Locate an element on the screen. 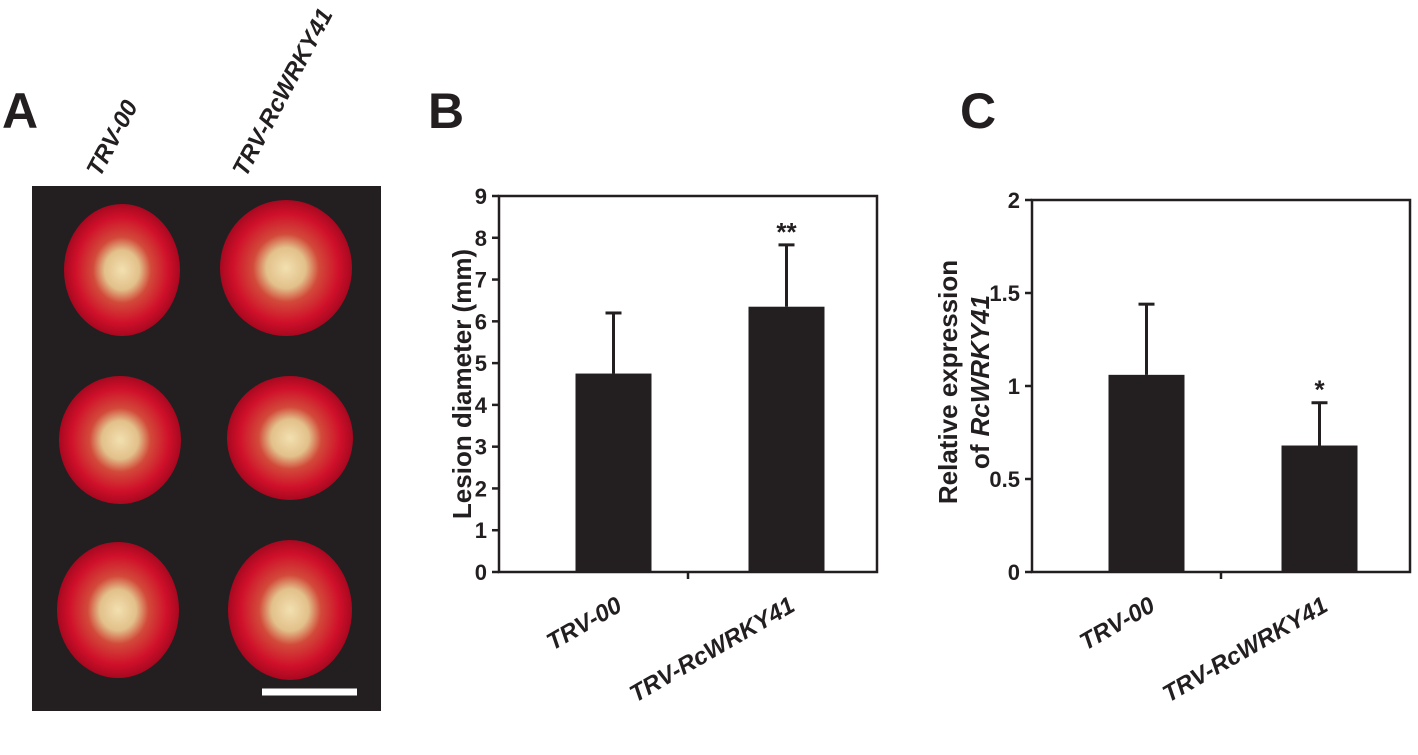  y-tick-label: 1.5 is located at coordinates (1004, 293).